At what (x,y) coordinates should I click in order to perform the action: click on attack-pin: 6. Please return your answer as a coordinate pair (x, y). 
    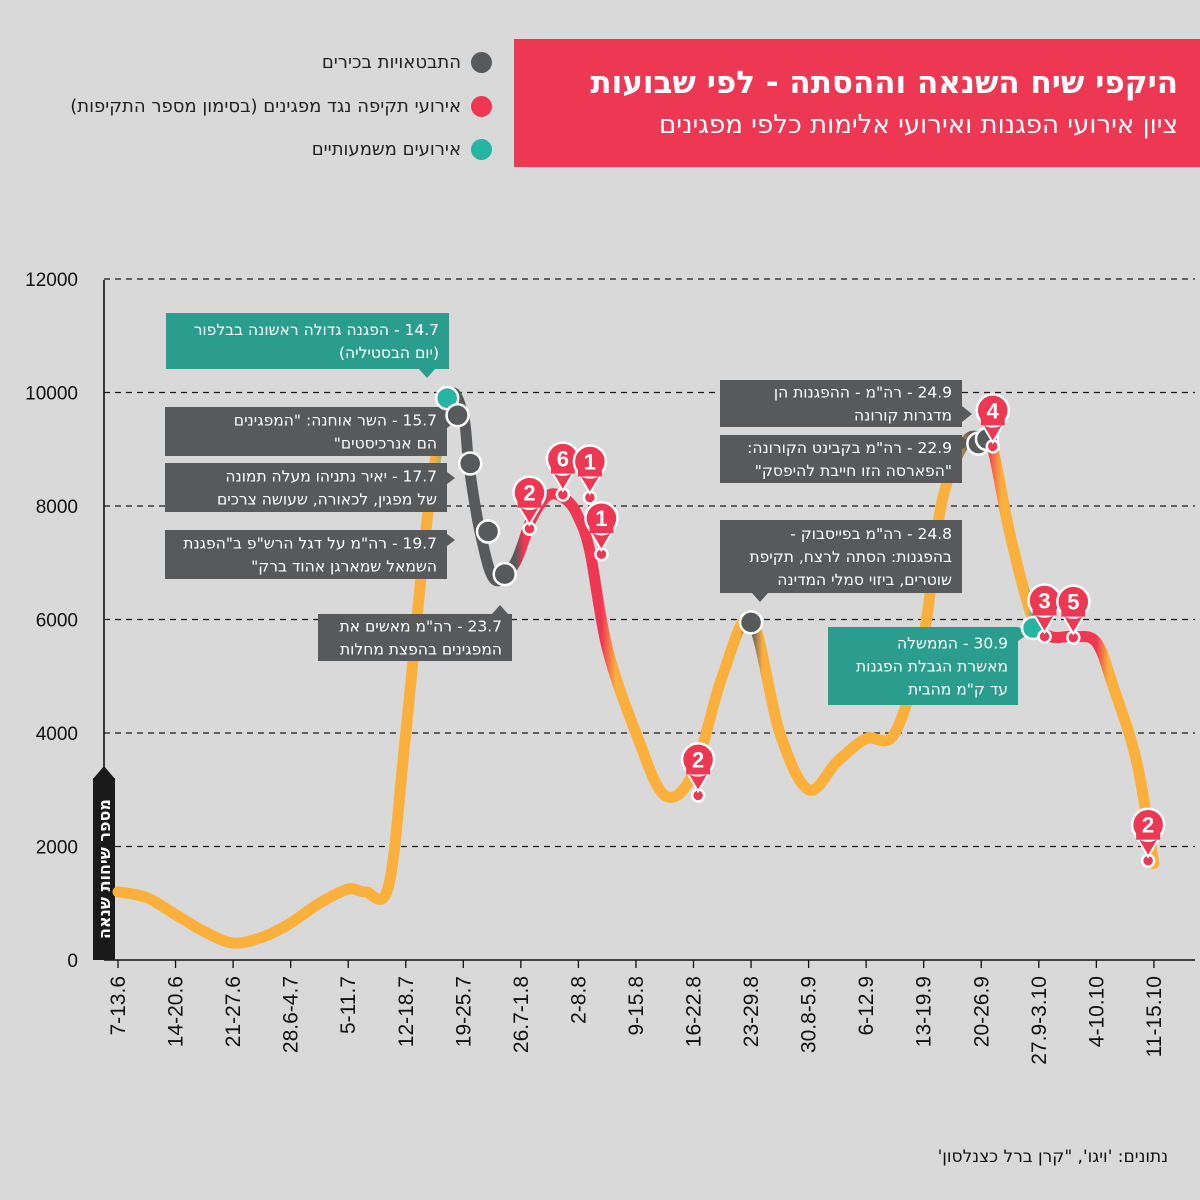
    Looking at the image, I should click on (563, 471).